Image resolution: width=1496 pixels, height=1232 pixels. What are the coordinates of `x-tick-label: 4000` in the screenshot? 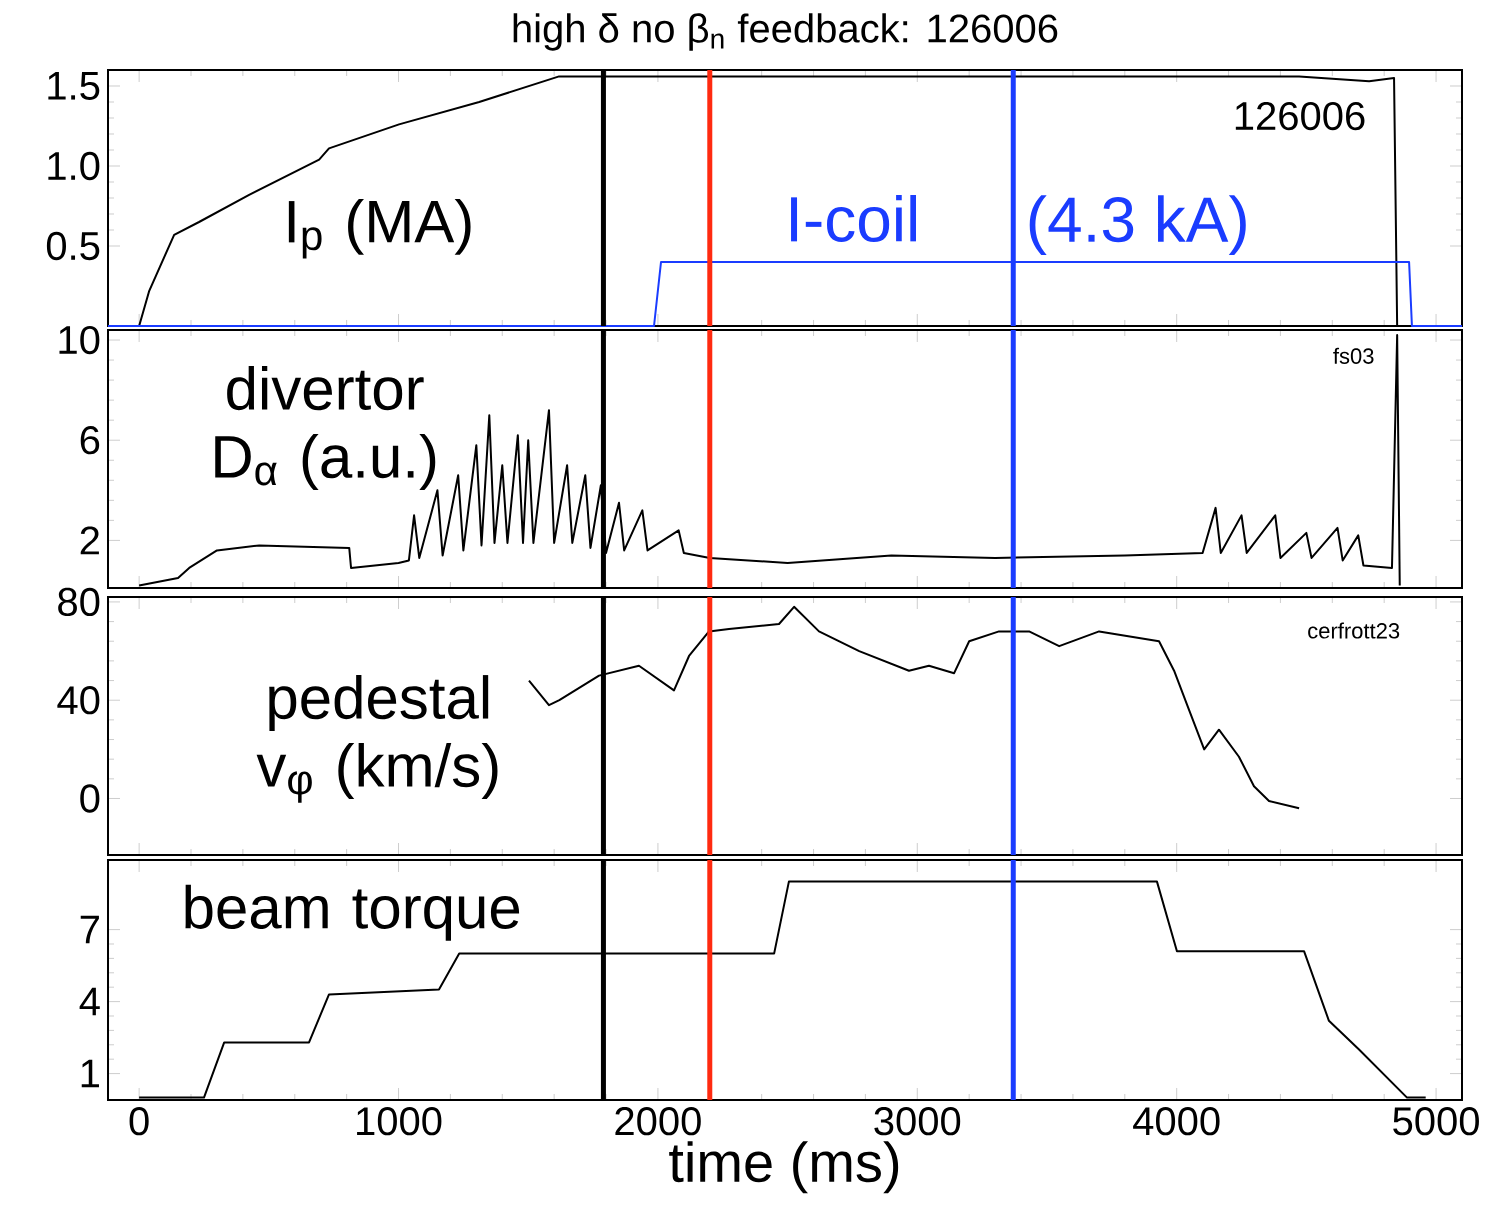 It's located at (1176, 1121).